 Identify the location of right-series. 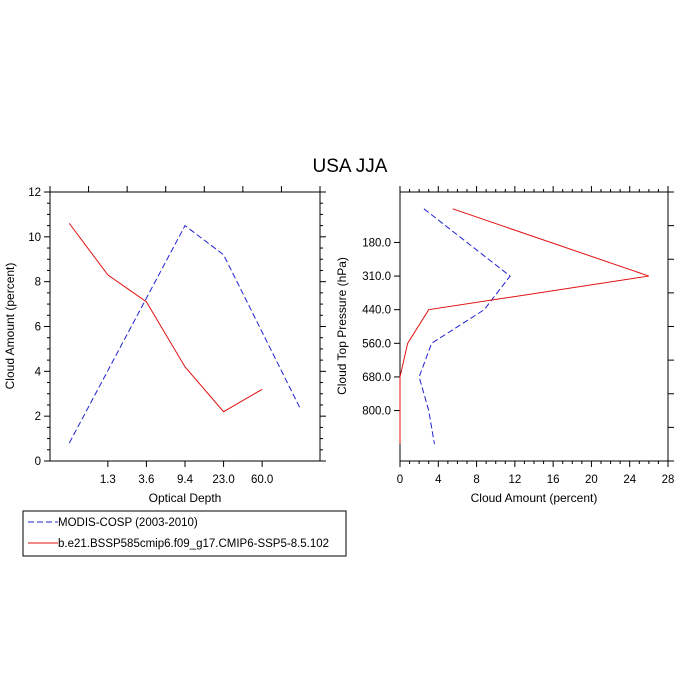
(524, 326).